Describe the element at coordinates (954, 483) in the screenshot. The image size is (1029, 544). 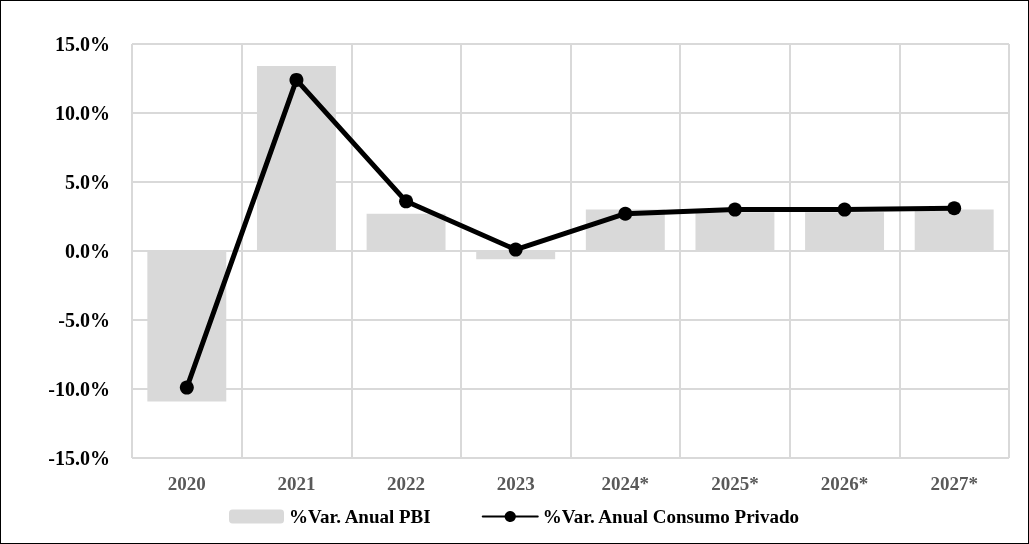
I see `x-tick-label: 2027*` at that location.